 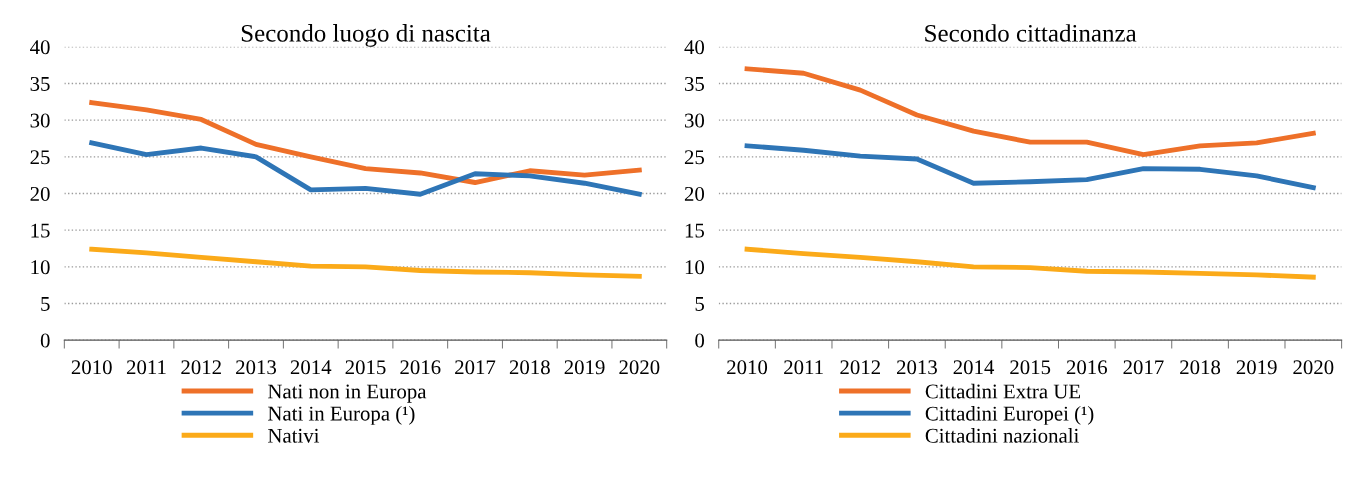 I want to click on chart-title: Secondo cittadinanza, so click(x=1031, y=33).